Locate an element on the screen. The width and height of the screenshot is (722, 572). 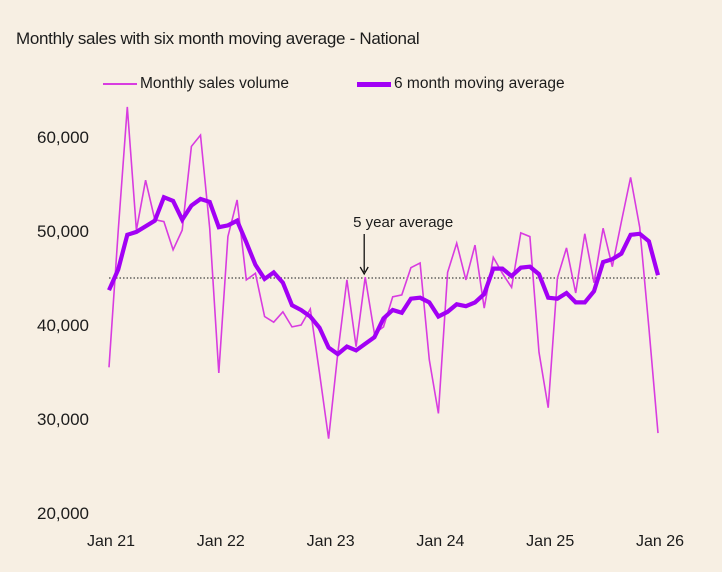
x-tick-label: Jan 24 is located at coordinates (440, 541).